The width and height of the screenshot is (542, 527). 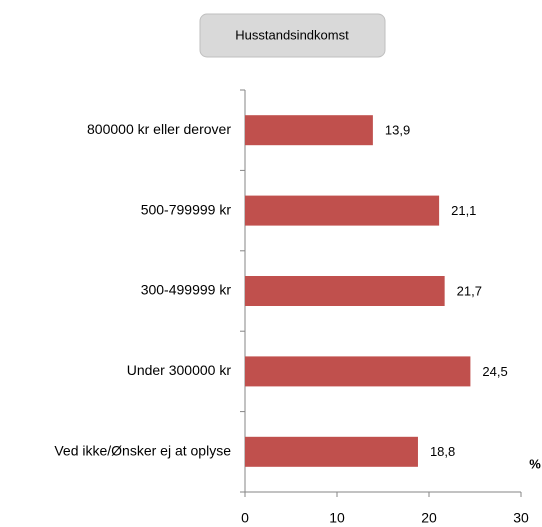 What do you see at coordinates (337, 518) in the screenshot?
I see `x-tick-label: 10` at bounding box center [337, 518].